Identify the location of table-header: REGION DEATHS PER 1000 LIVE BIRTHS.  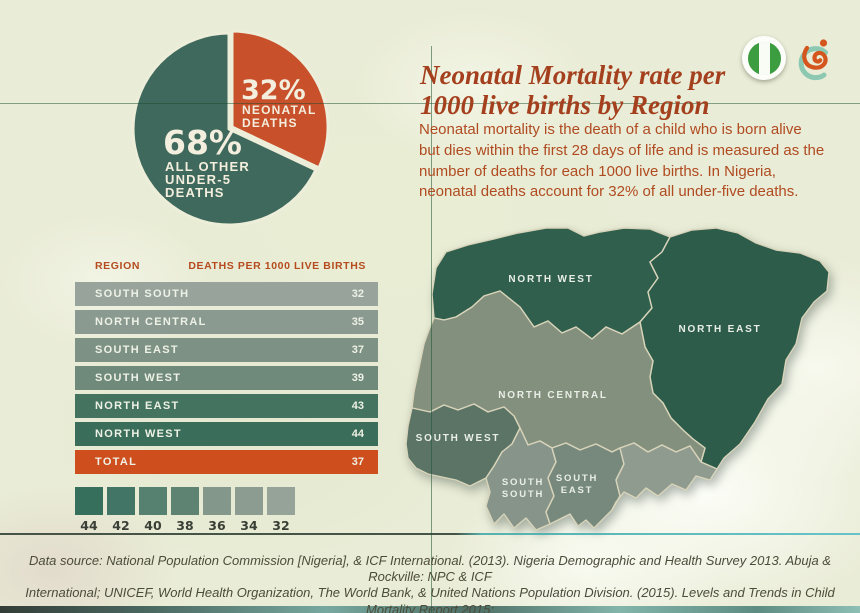
(226, 266).